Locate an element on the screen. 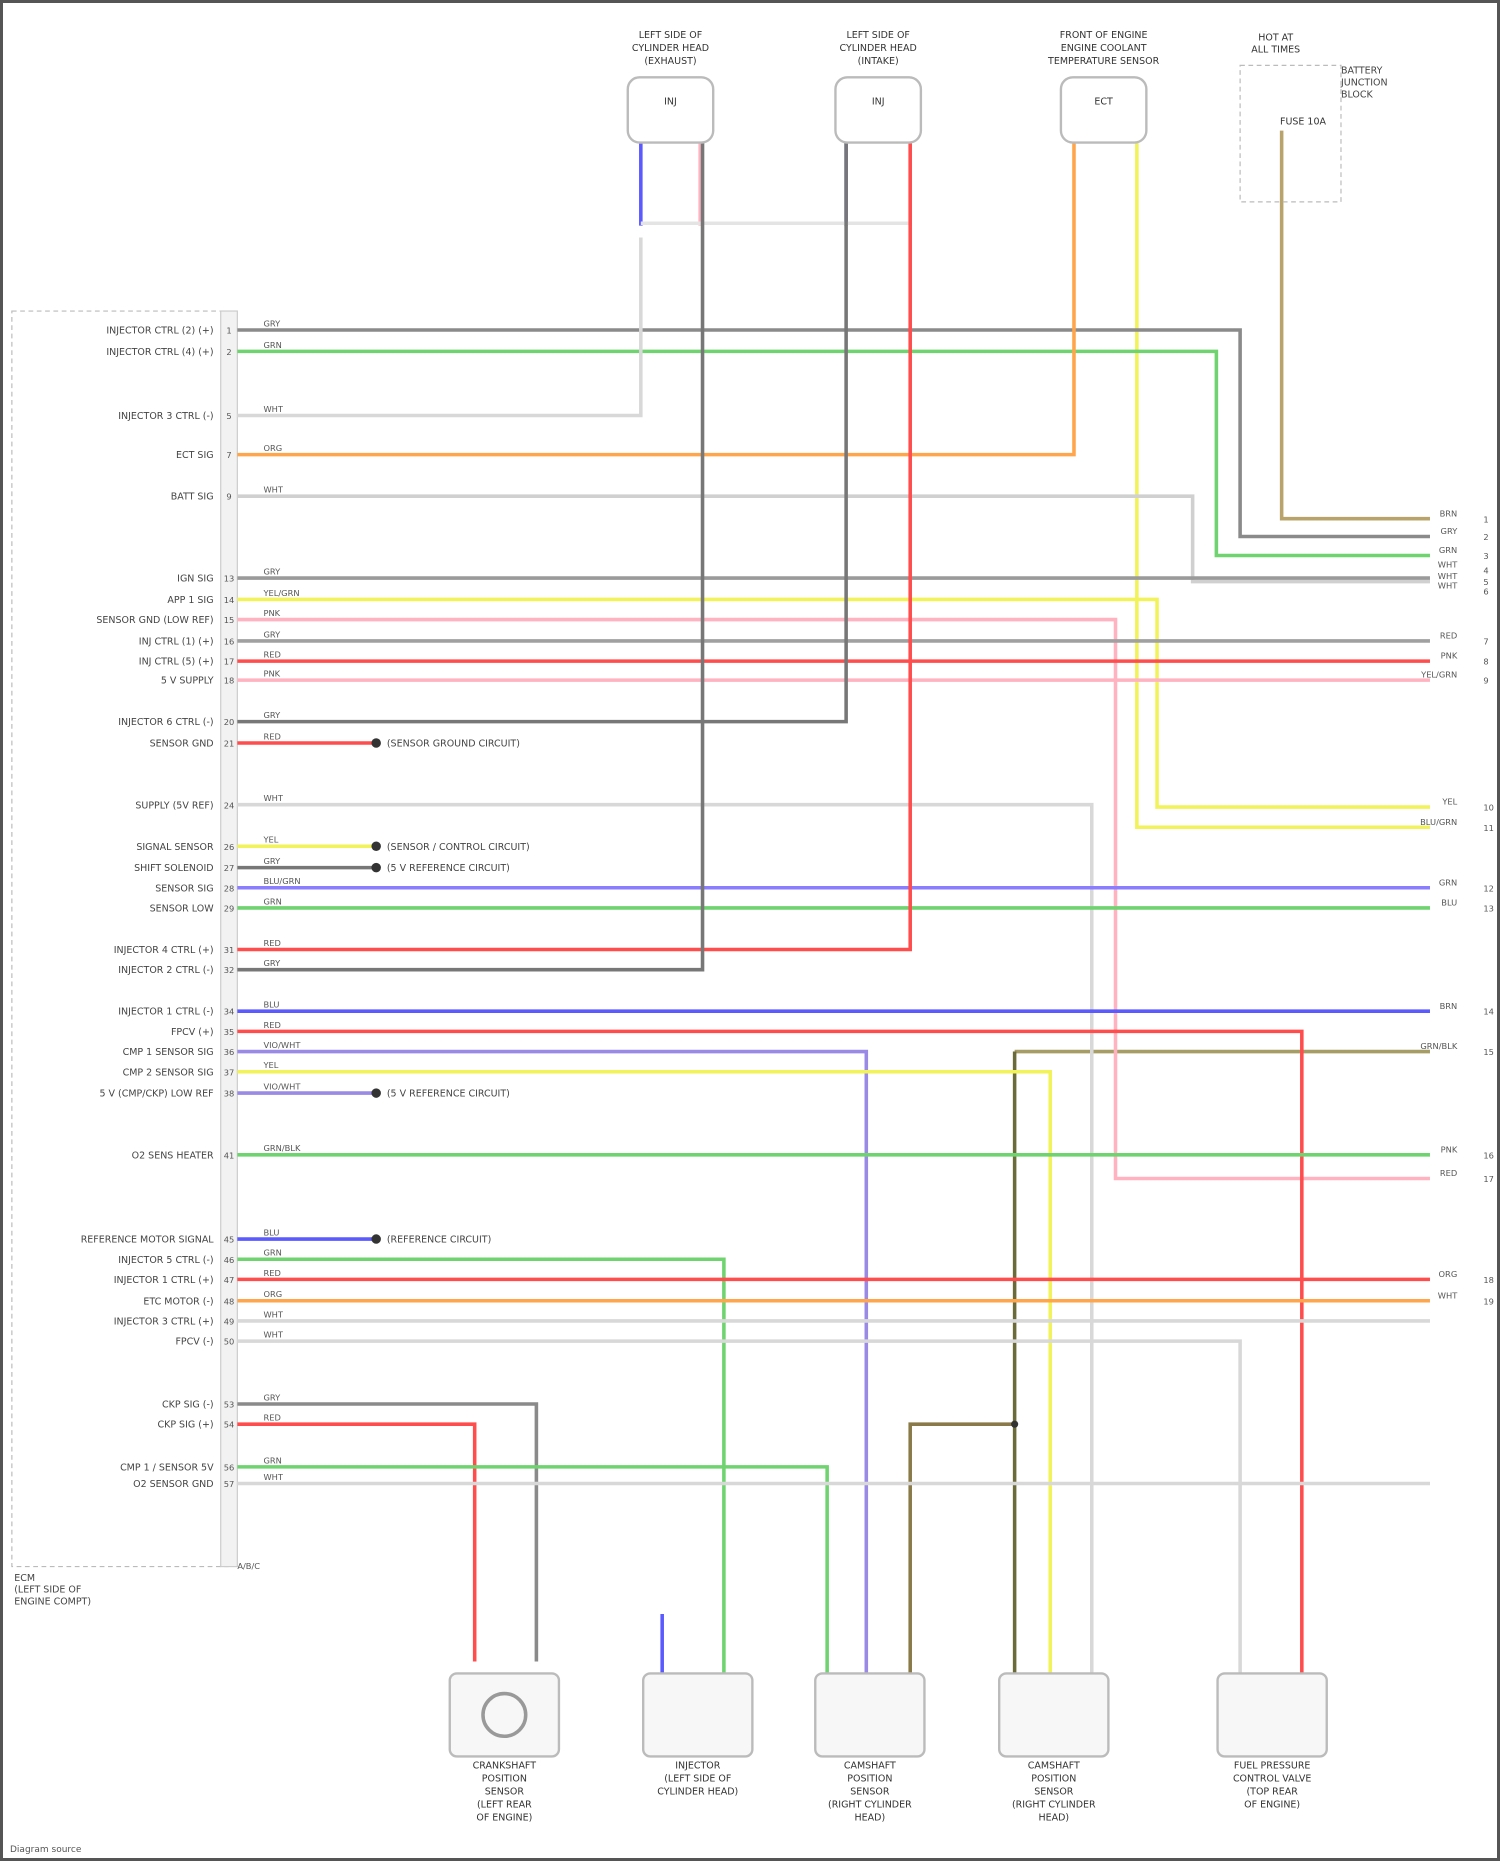  splice-label: (REFERENCE CIRCUIT) is located at coordinates (439, 1240).